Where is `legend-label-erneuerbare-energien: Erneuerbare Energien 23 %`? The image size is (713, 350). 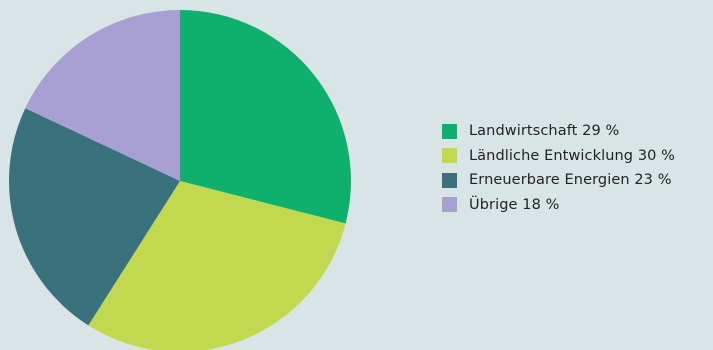 legend-label-erneuerbare-energien: Erneuerbare Energien 23 % is located at coordinates (570, 180).